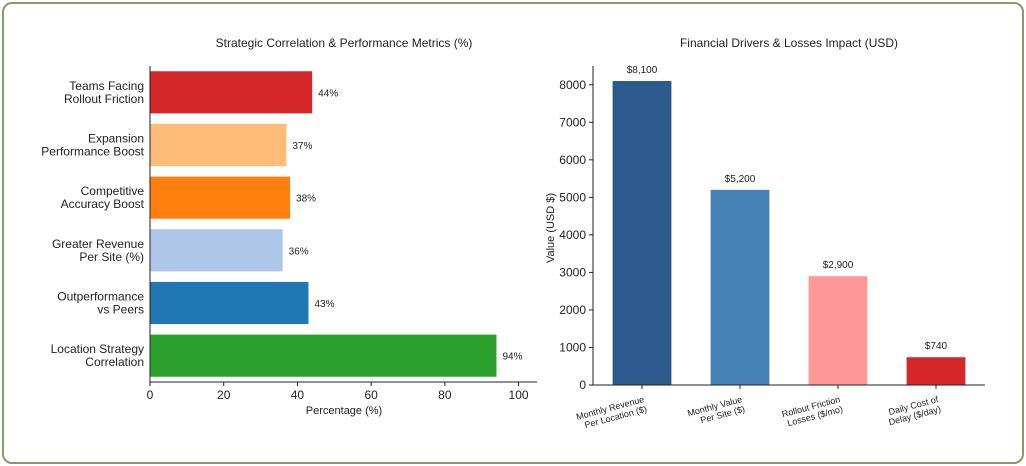  Describe the element at coordinates (120, 310) in the screenshot. I see `left-category-label-4-1: vs Peers` at that location.